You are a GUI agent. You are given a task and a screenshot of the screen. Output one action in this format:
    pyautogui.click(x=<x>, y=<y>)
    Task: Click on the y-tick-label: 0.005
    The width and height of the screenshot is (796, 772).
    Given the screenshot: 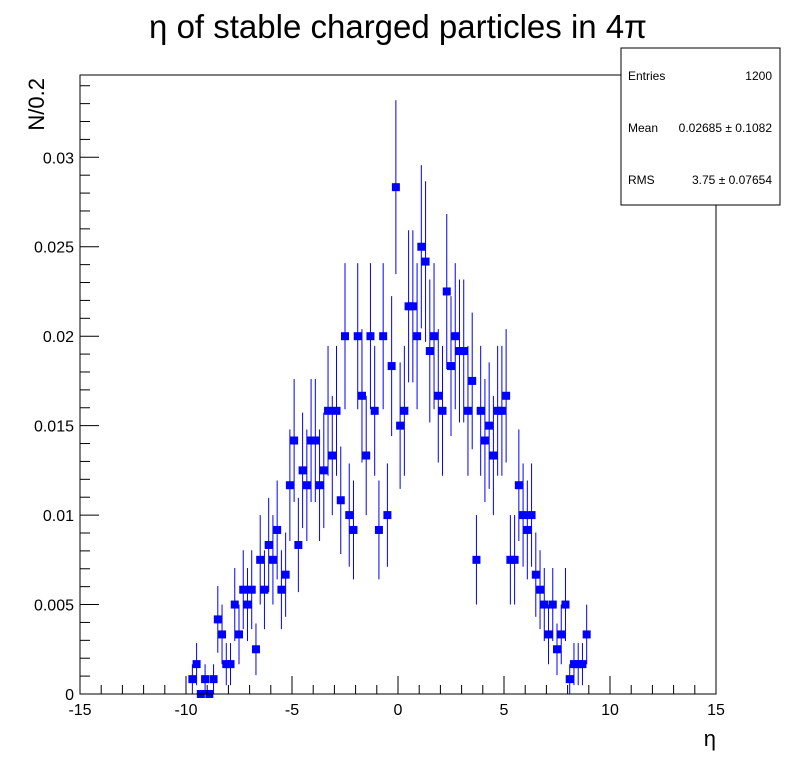 What is the action you would take?
    pyautogui.click(x=54, y=606)
    